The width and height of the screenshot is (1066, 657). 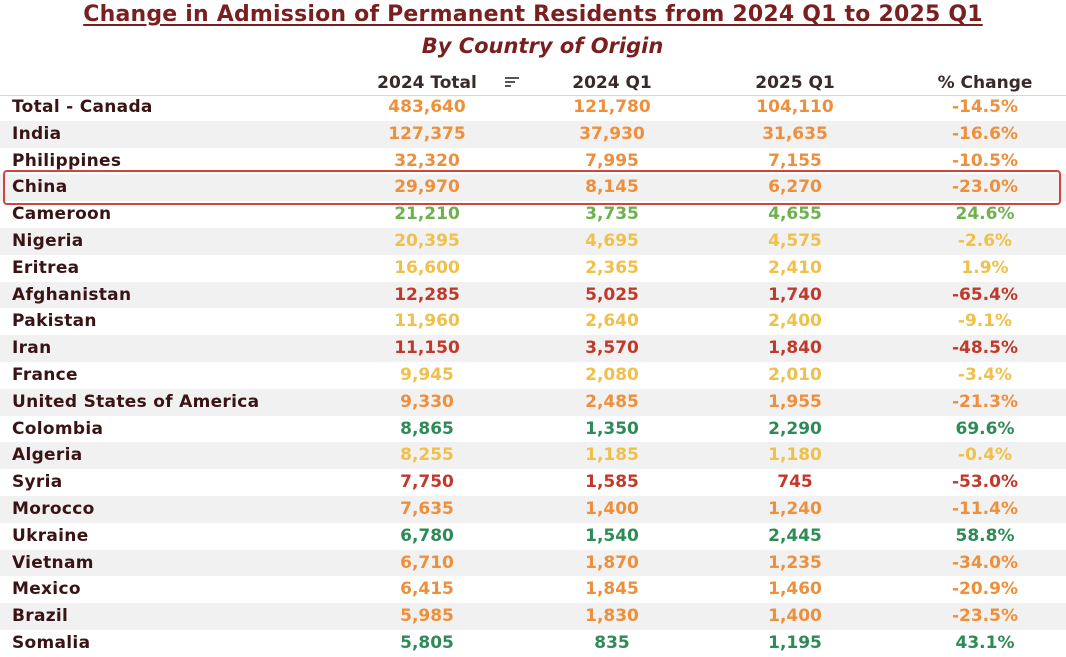 I want to click on country-cell: China, so click(x=40, y=187).